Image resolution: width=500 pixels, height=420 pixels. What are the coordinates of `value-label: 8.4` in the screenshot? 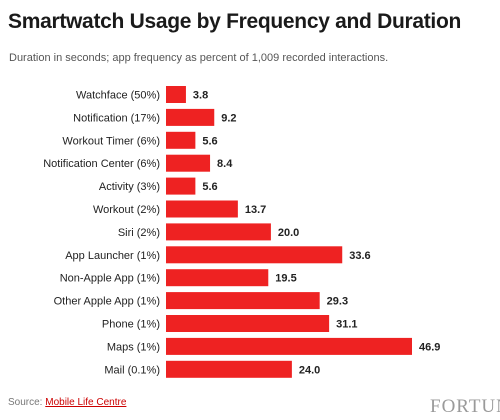 It's located at (225, 164).